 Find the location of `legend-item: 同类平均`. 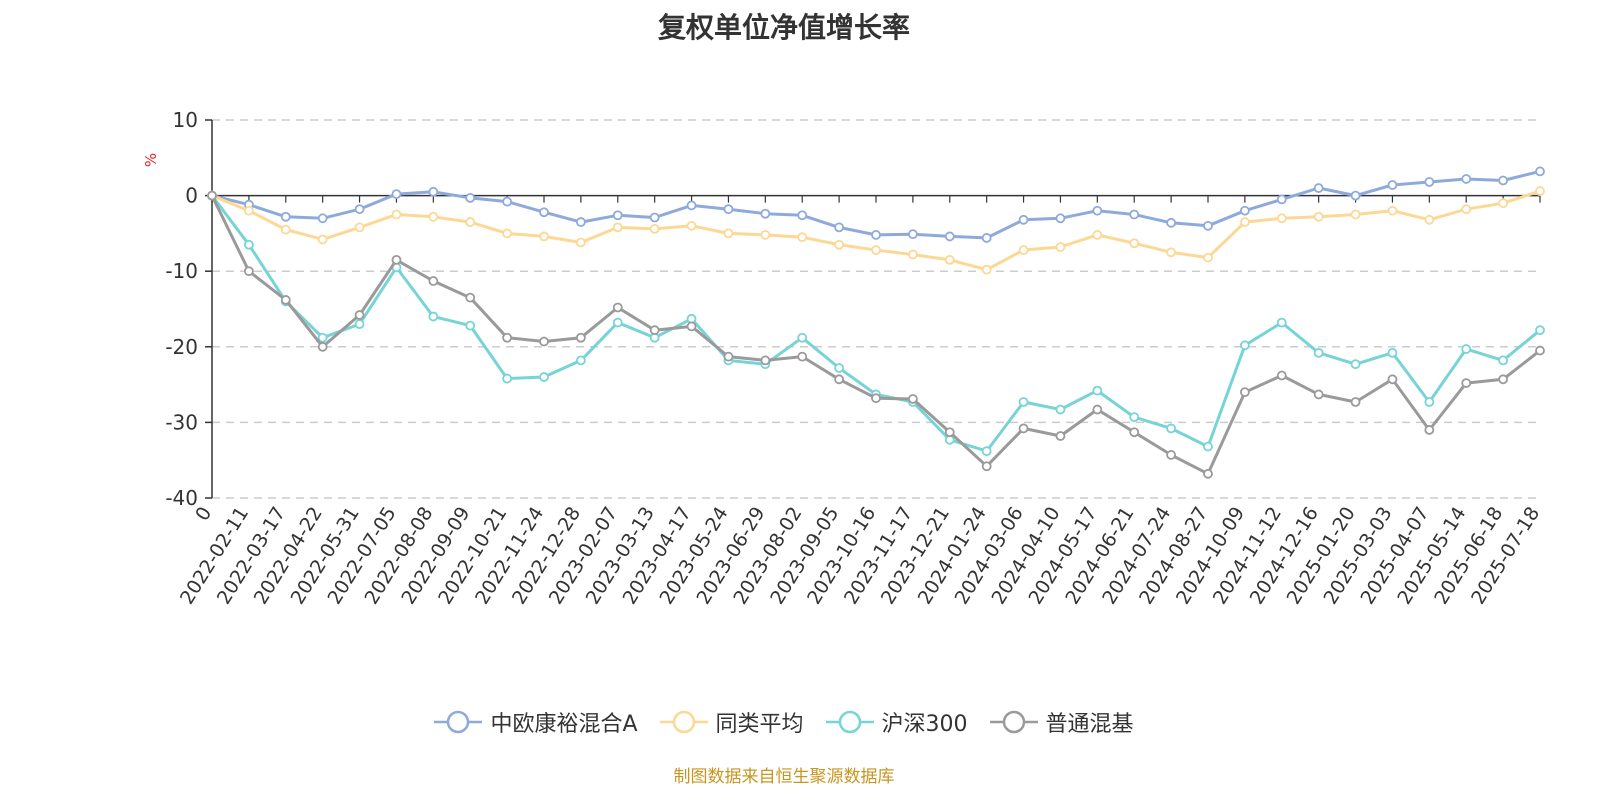

legend-item: 同类平均 is located at coordinates (731, 722).